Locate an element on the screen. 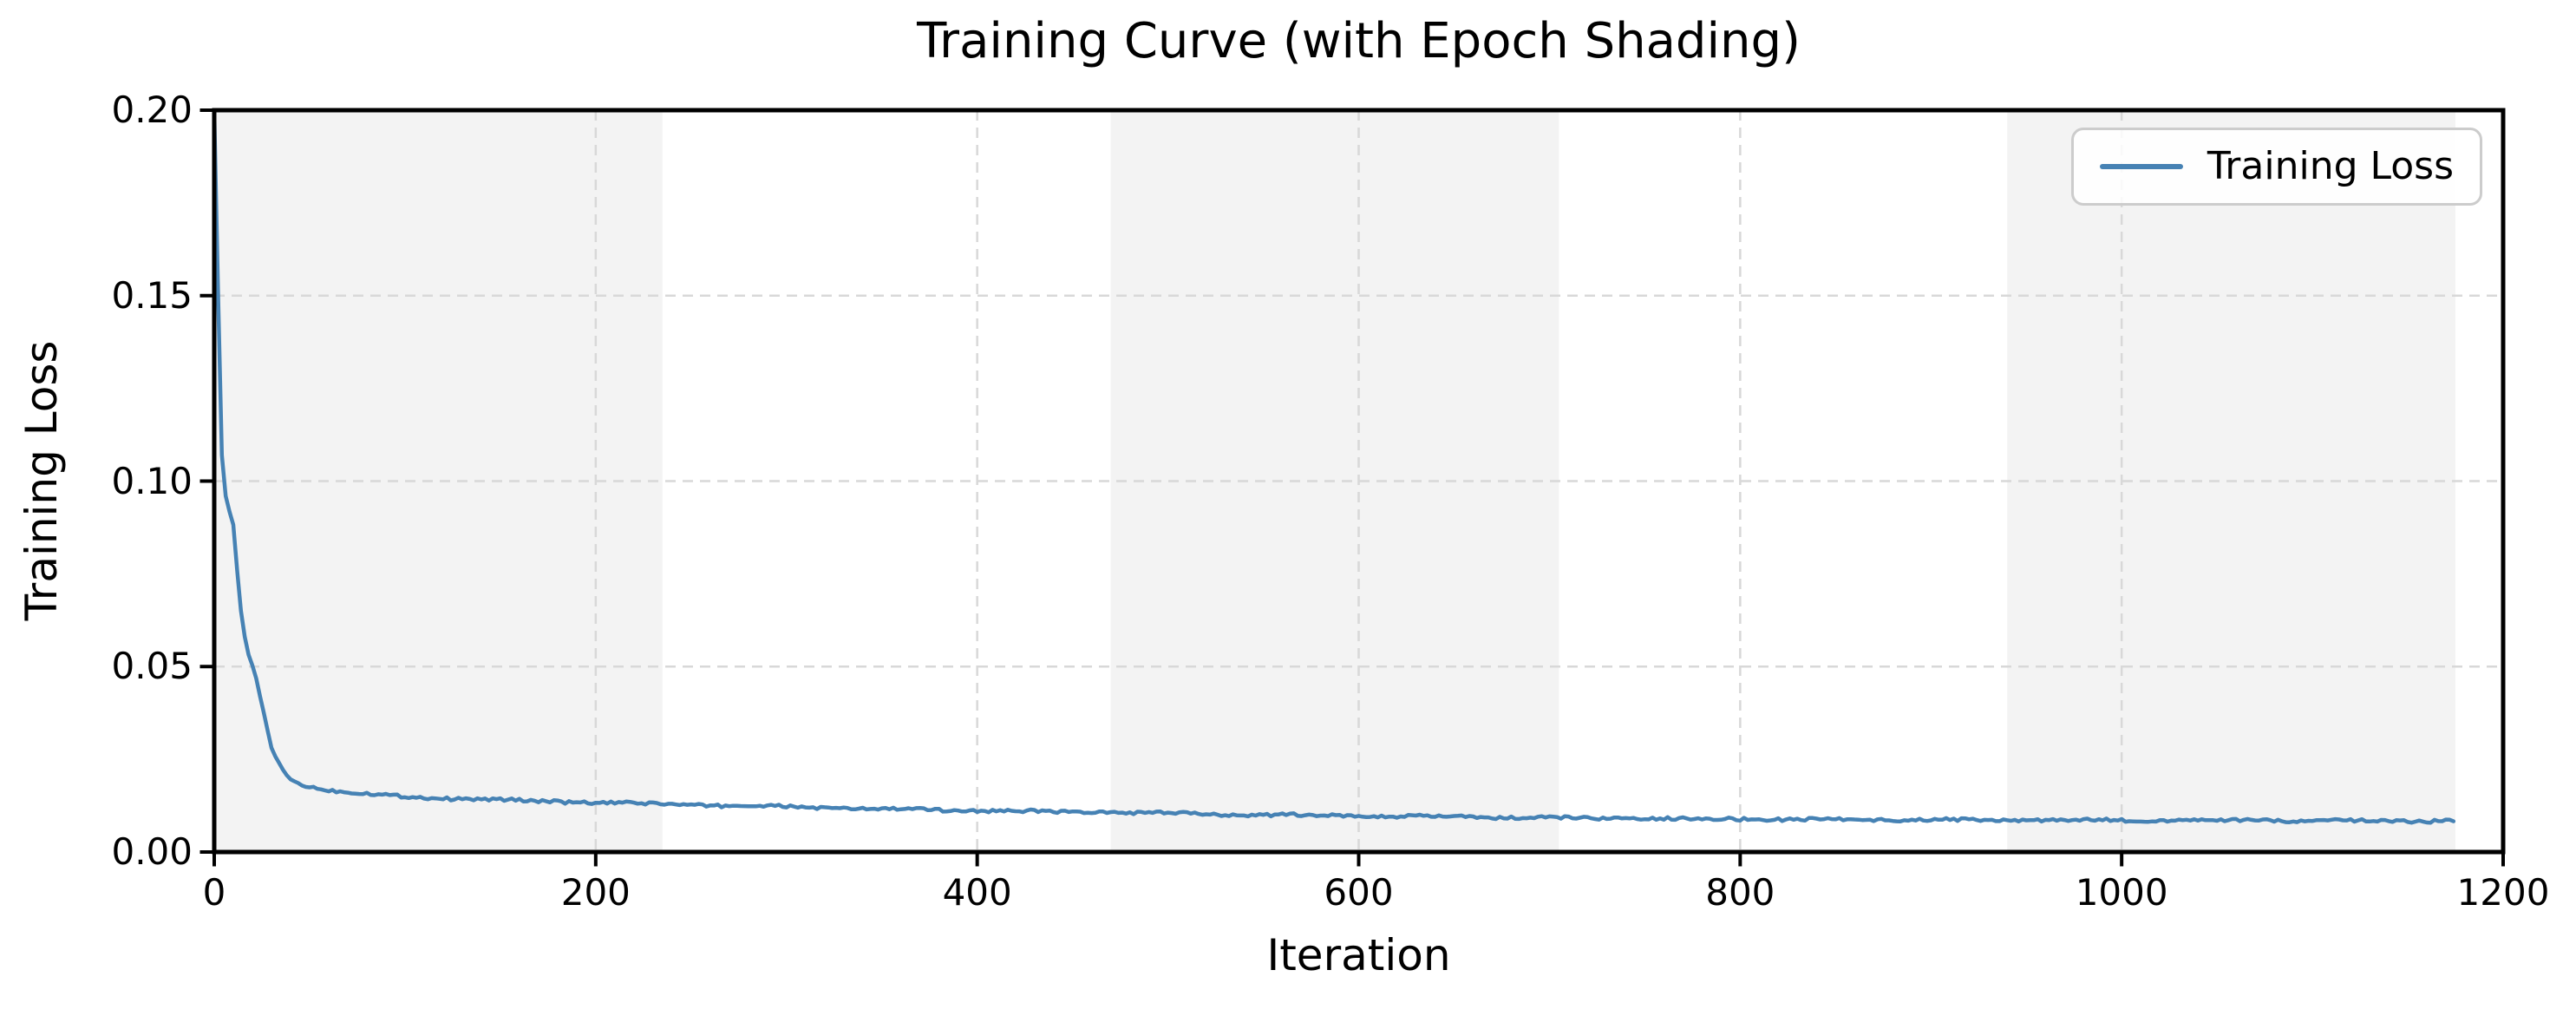 The width and height of the screenshot is (2576, 1016). legend-line-swatch is located at coordinates (2141, 166).